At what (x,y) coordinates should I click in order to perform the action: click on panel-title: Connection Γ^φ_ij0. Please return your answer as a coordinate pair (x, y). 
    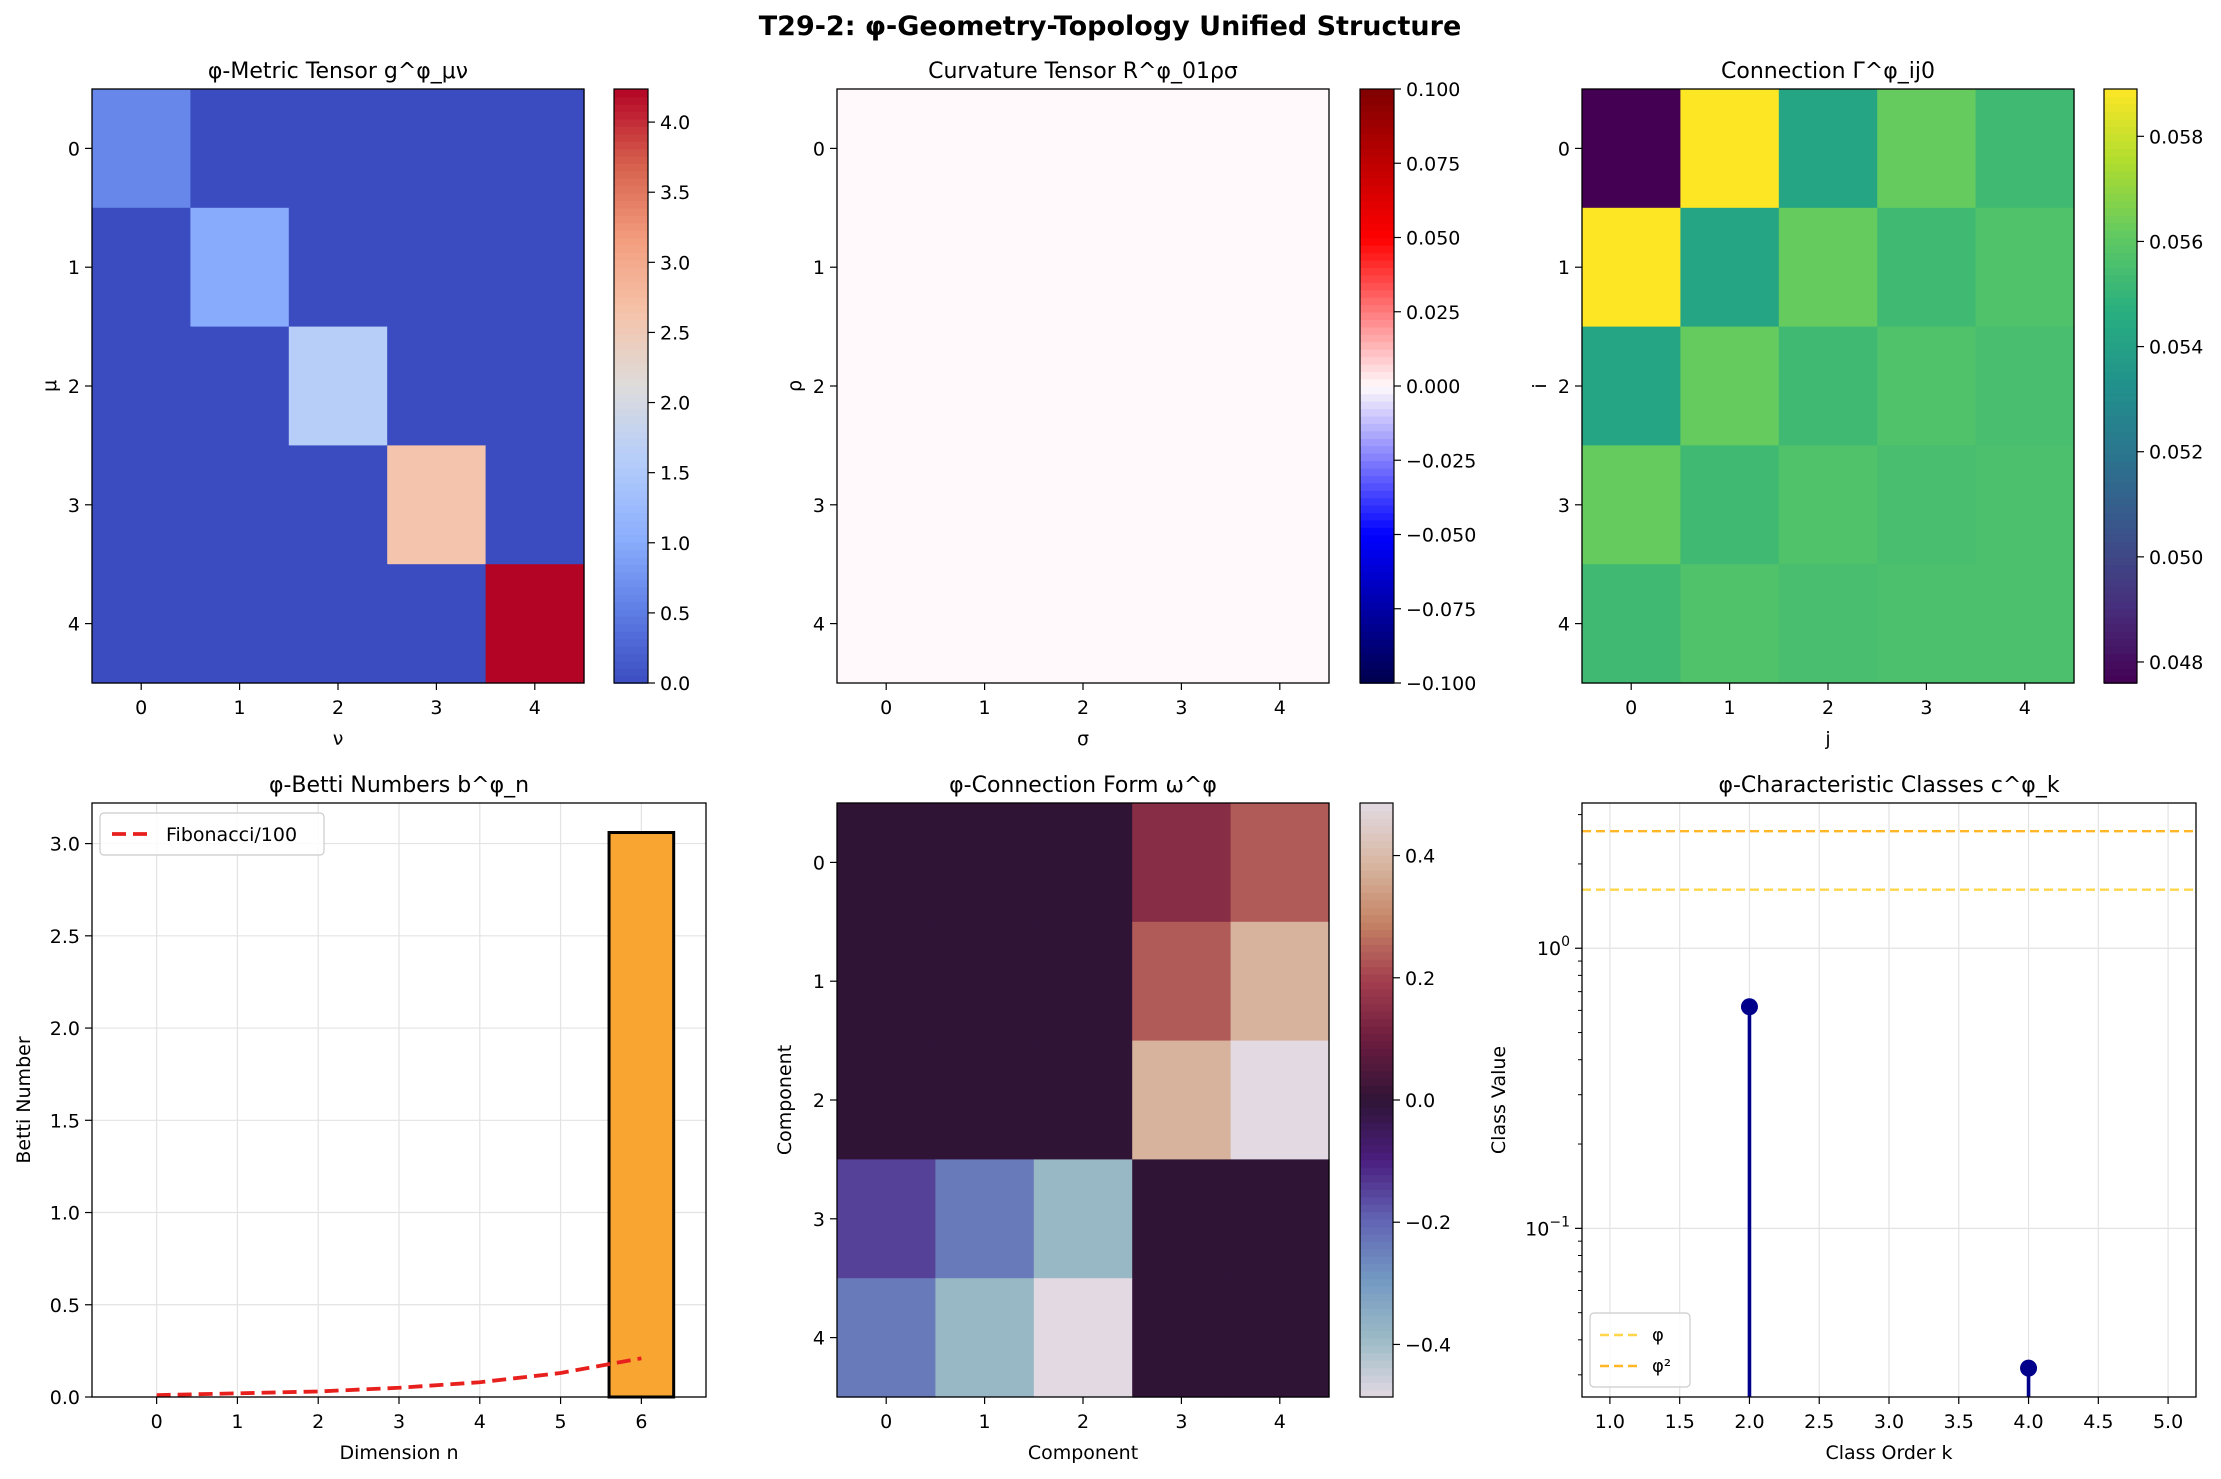
    Looking at the image, I should click on (1828, 71).